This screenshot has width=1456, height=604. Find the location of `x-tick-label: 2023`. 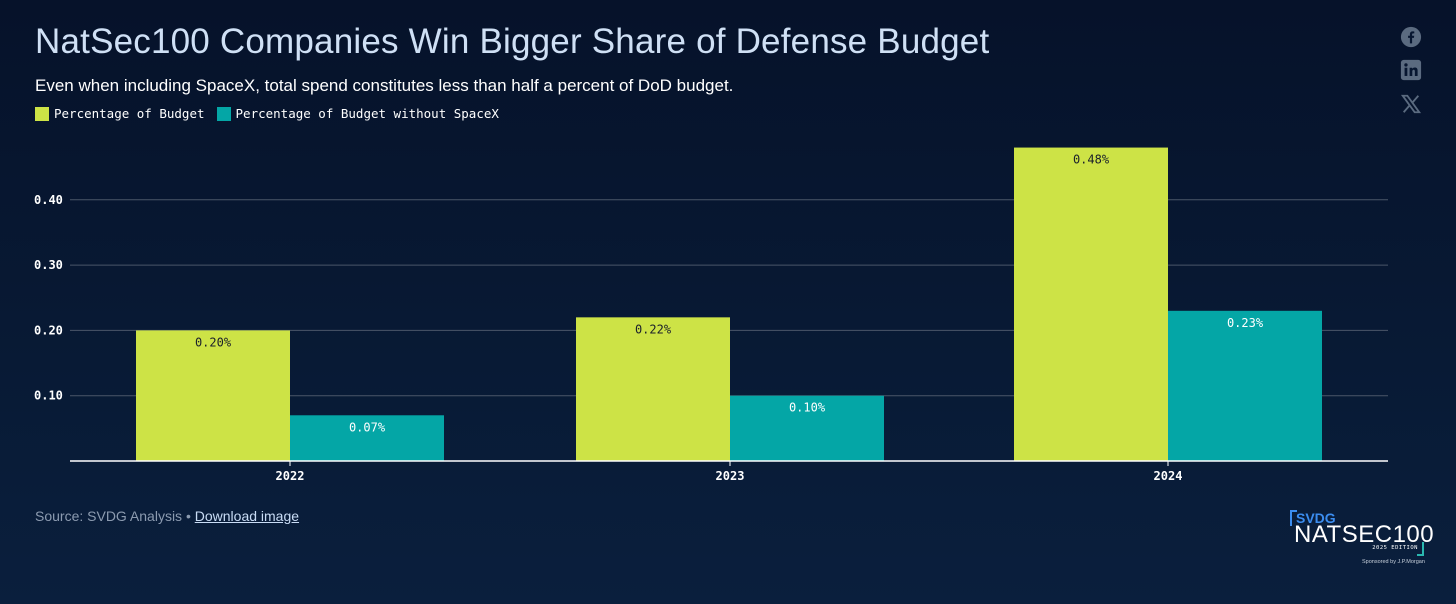

x-tick-label: 2023 is located at coordinates (730, 476).